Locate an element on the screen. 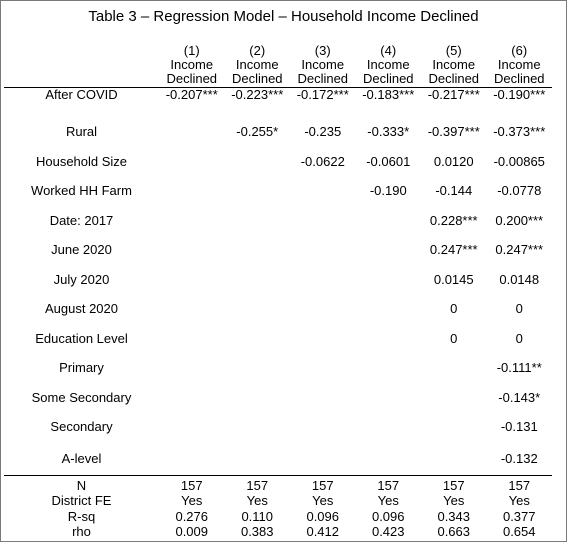 This screenshot has height=542, width=567. stats-cell: 0.654 is located at coordinates (519, 531).